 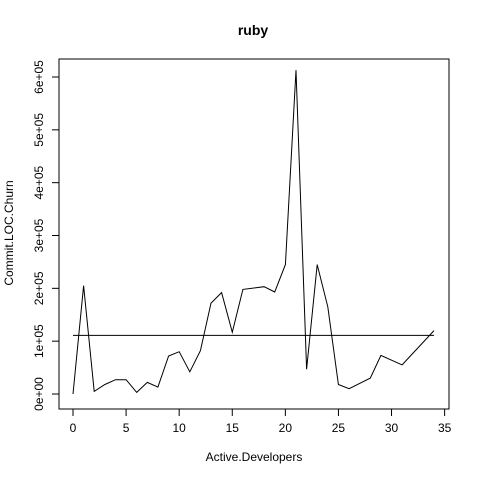 I want to click on x-tick-label: 35, so click(x=445, y=428).